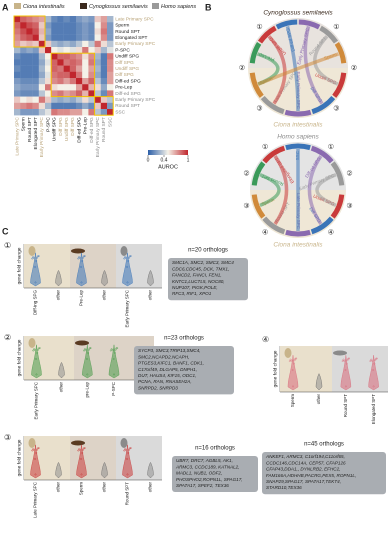 The height and width of the screenshot is (550, 388). What do you see at coordinates (202, 485) in the screenshot?
I see `gene-line: SPATA17, SPEF2, TEX36` at bounding box center [202, 485].